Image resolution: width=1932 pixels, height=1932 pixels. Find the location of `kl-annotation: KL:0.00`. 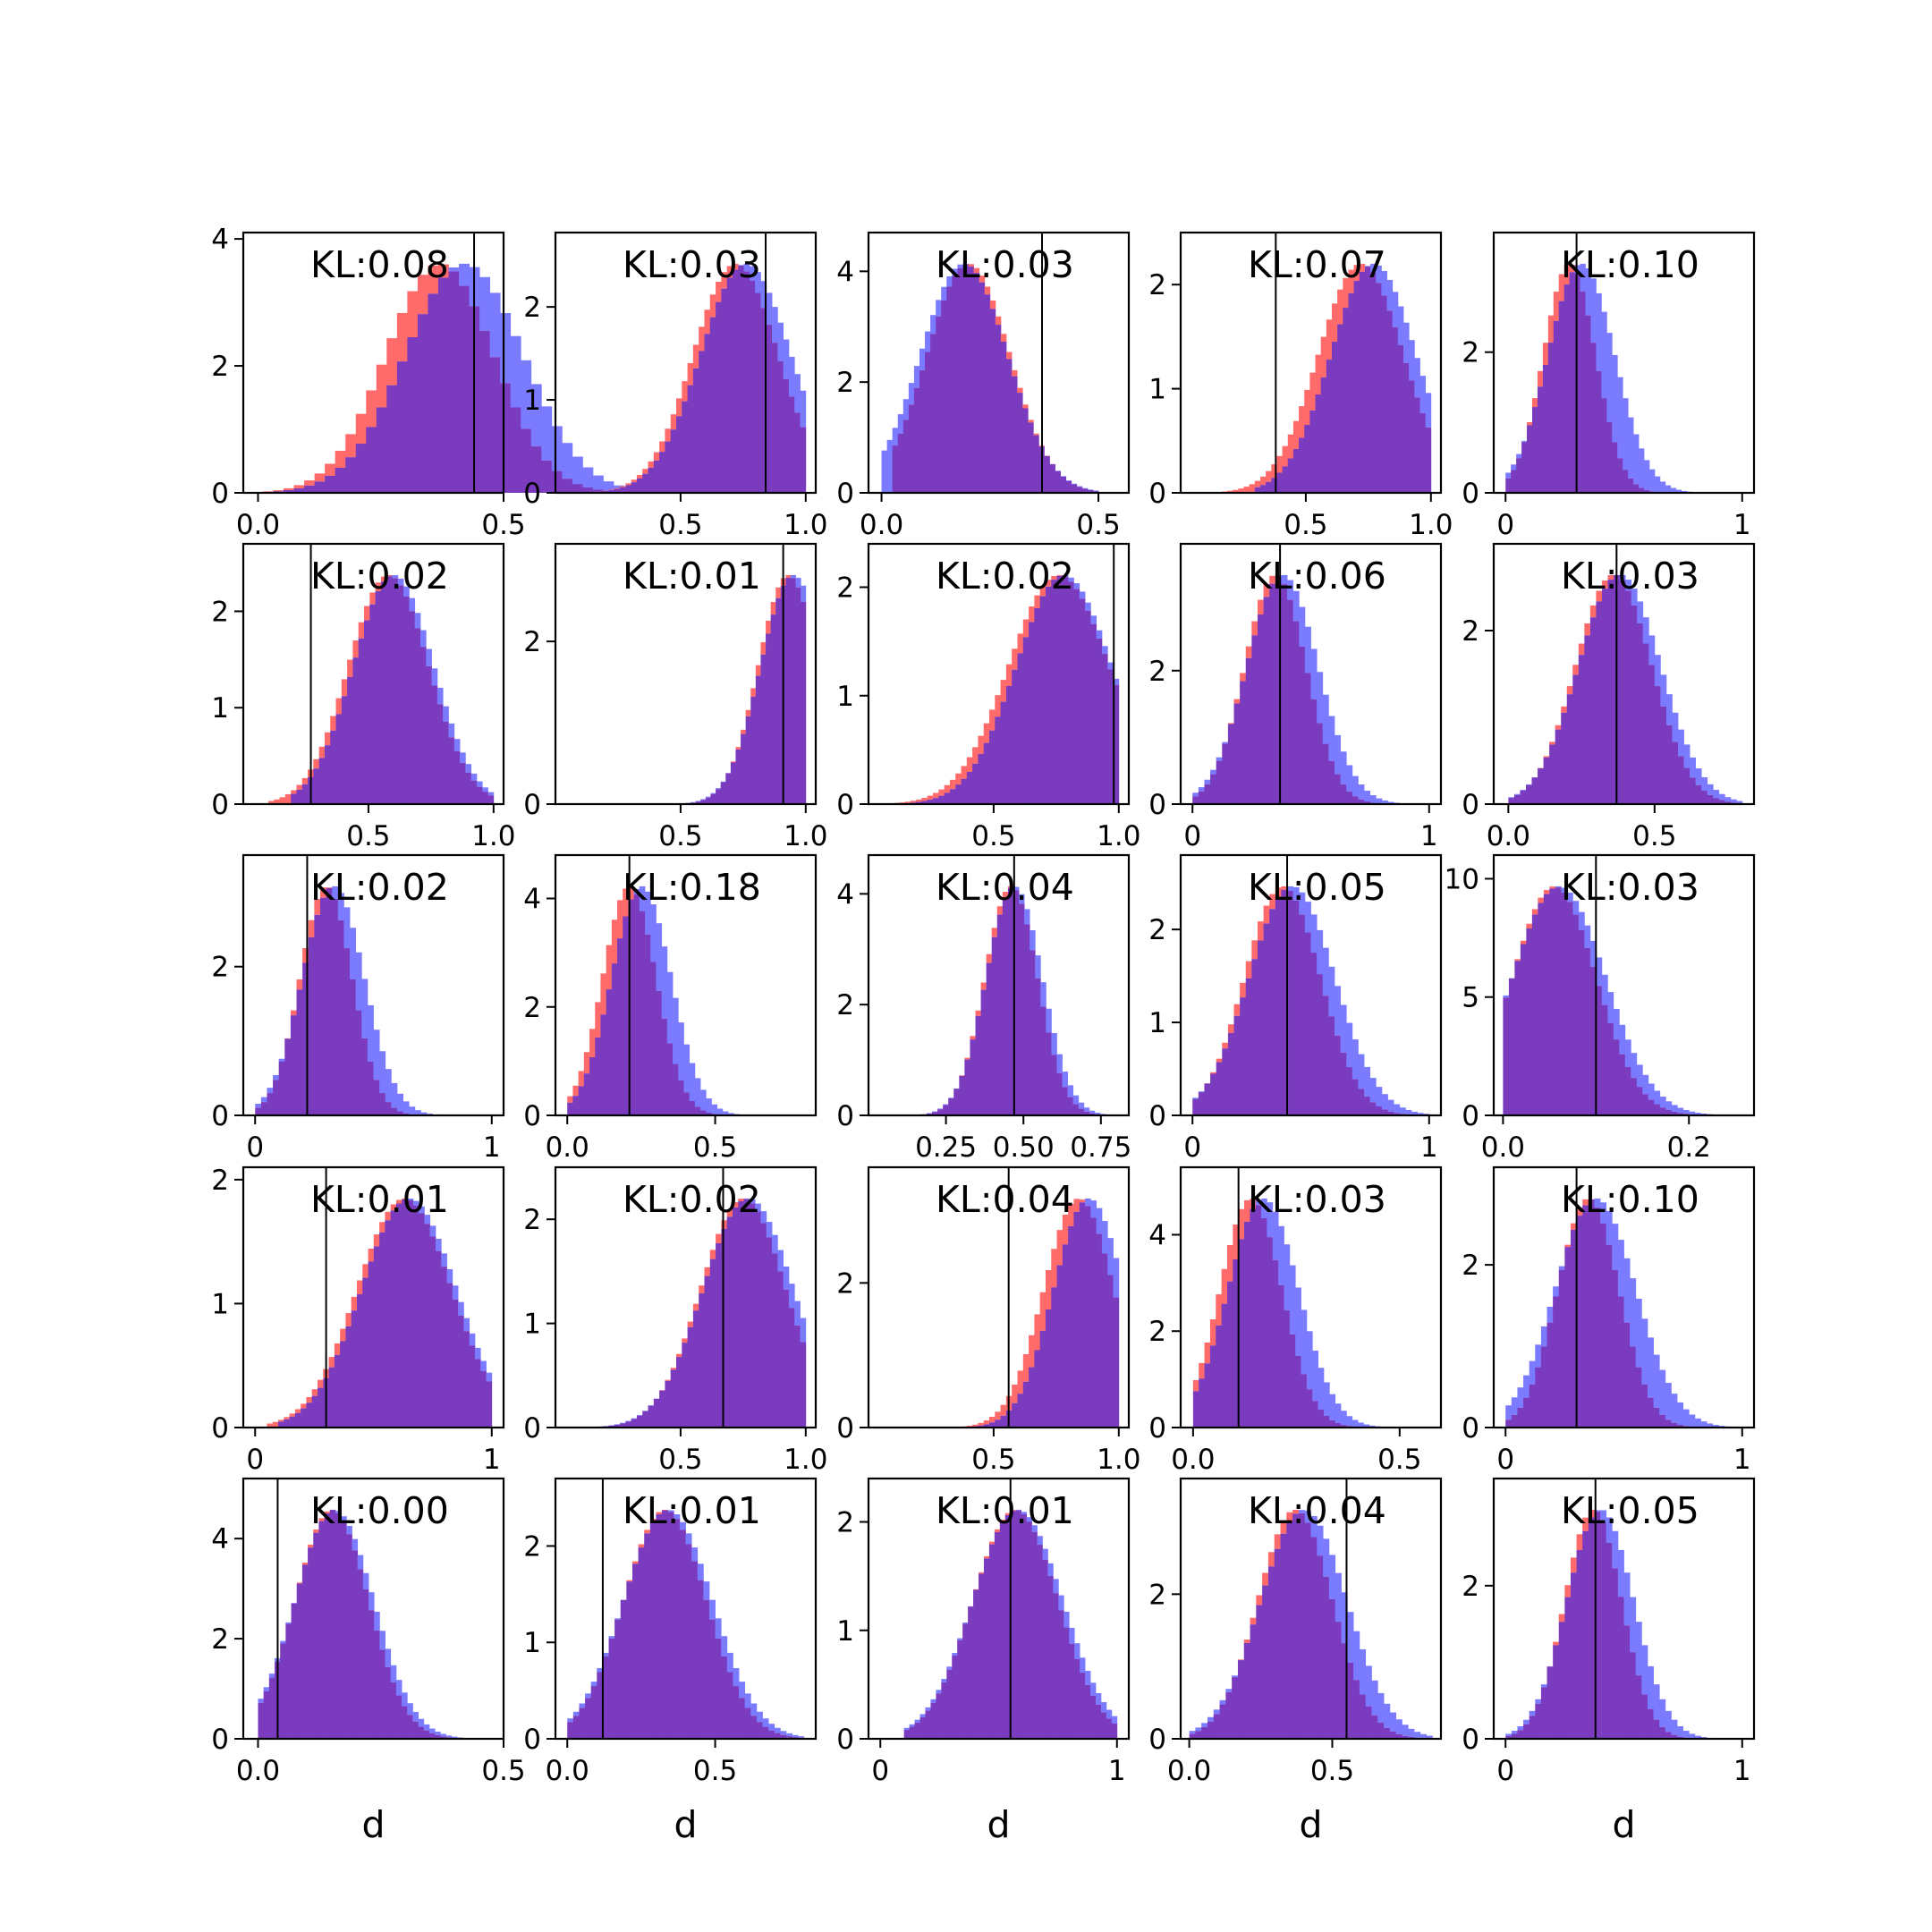

kl-annotation: KL:0.00 is located at coordinates (379, 1510).